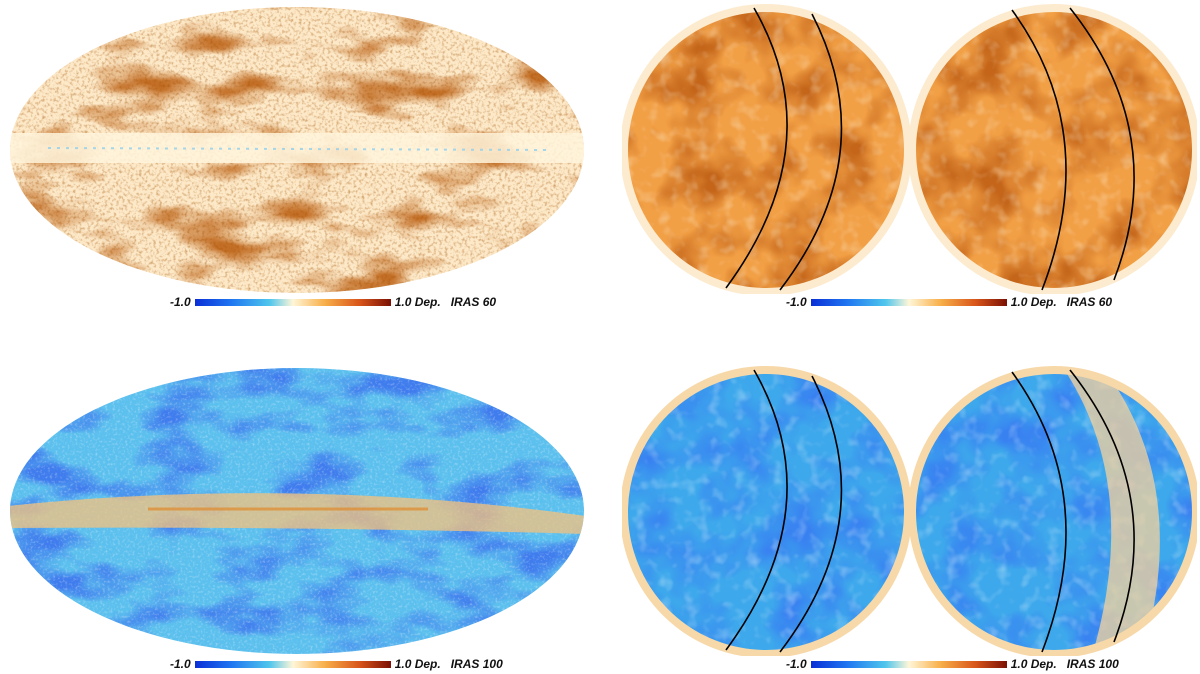  I want to click on colorbar-poles-60: -1.0 1.0 Dep. IRAS 60, so click(949, 302).